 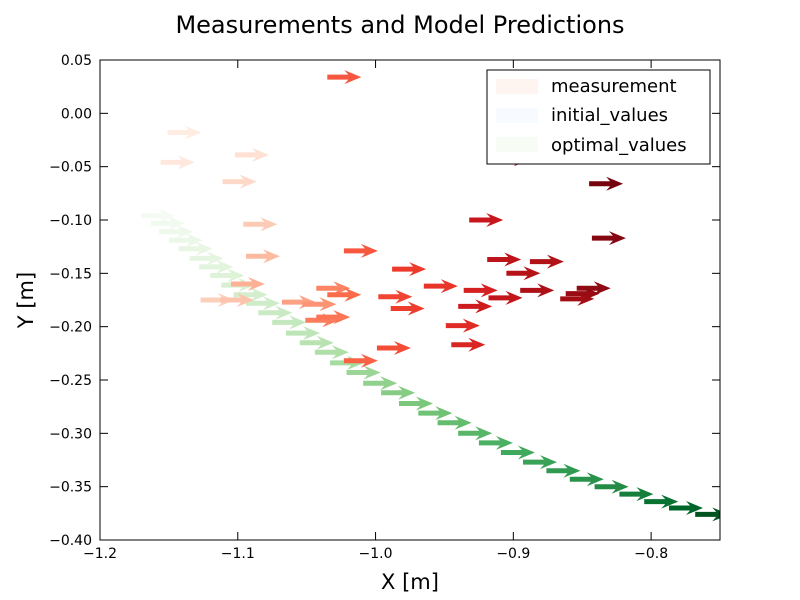 What do you see at coordinates (100, 554) in the screenshot?
I see `x-tick-label: −1.2` at bounding box center [100, 554].